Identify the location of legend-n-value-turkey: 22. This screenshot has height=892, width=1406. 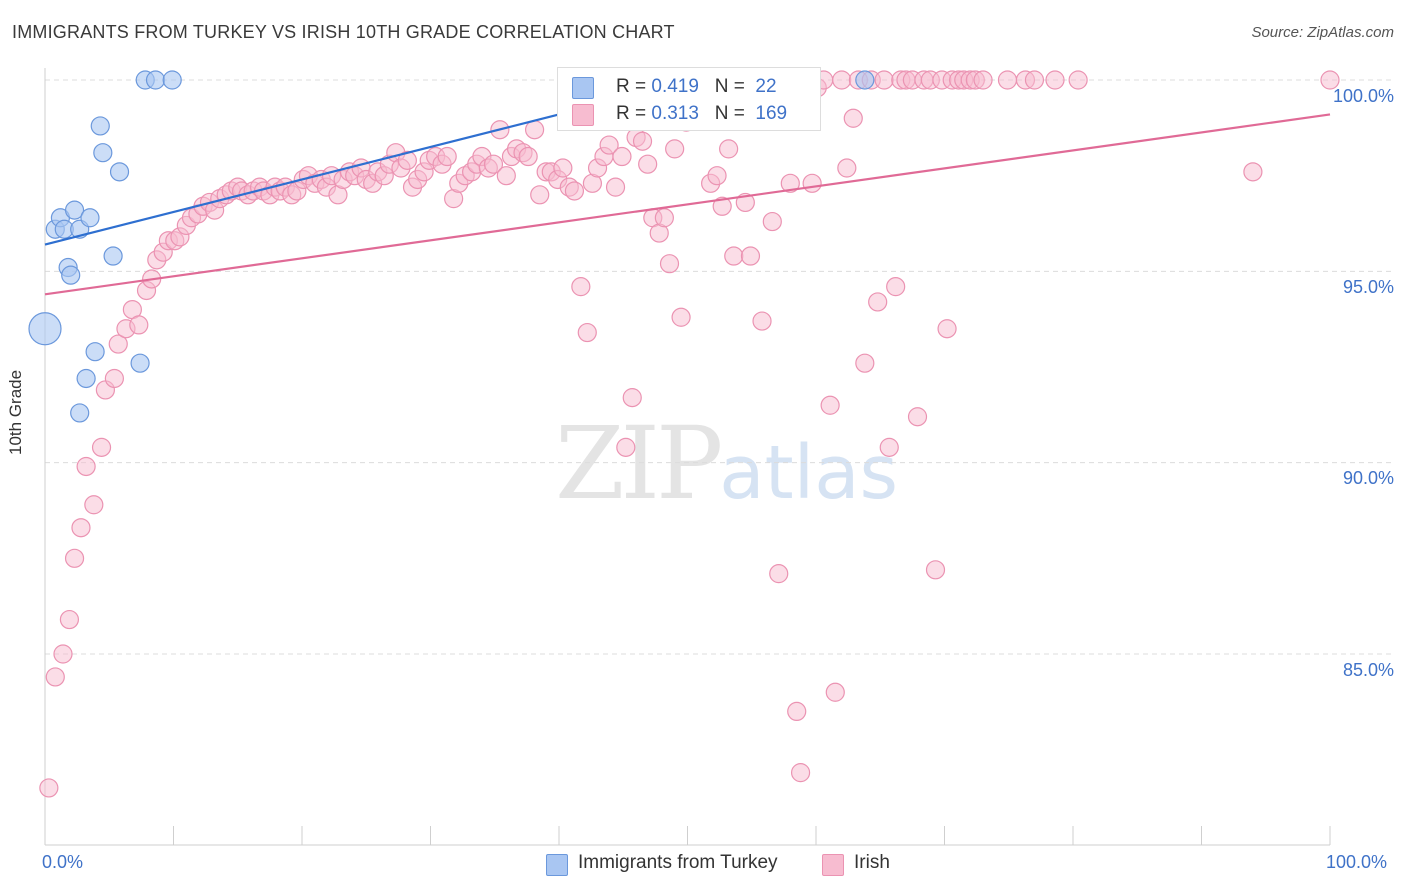
(766, 86).